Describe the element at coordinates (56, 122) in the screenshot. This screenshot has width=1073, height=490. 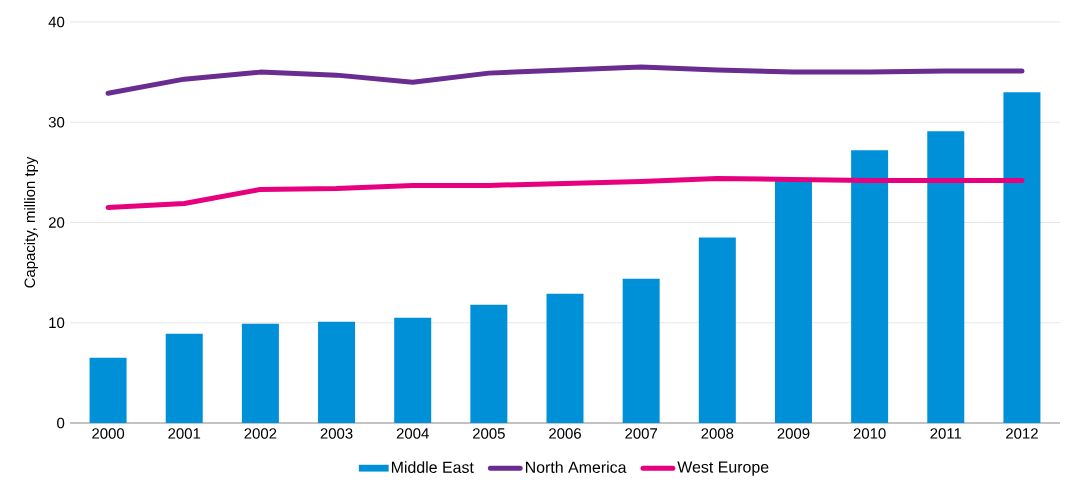
I see `y-tick-label: 30` at that location.